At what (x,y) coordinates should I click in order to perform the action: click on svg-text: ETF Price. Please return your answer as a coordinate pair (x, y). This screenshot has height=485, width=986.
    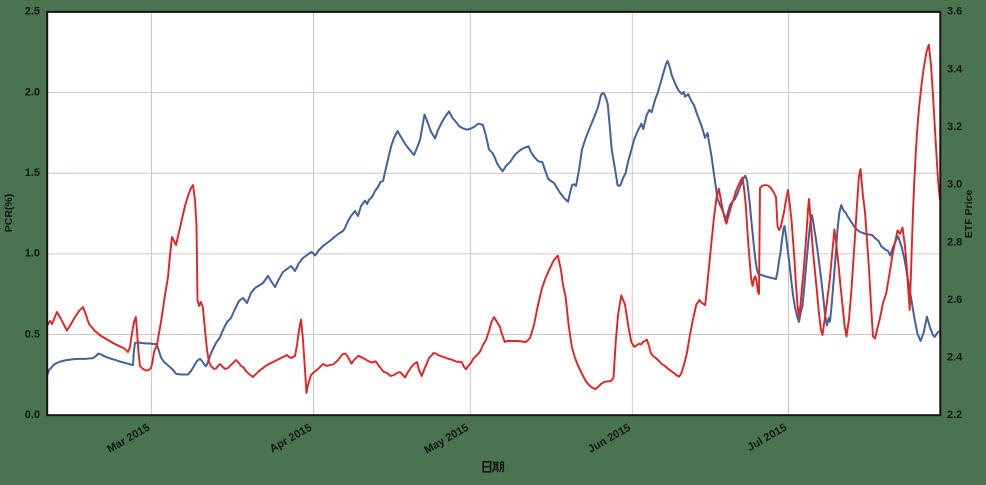
    Looking at the image, I should click on (969, 214).